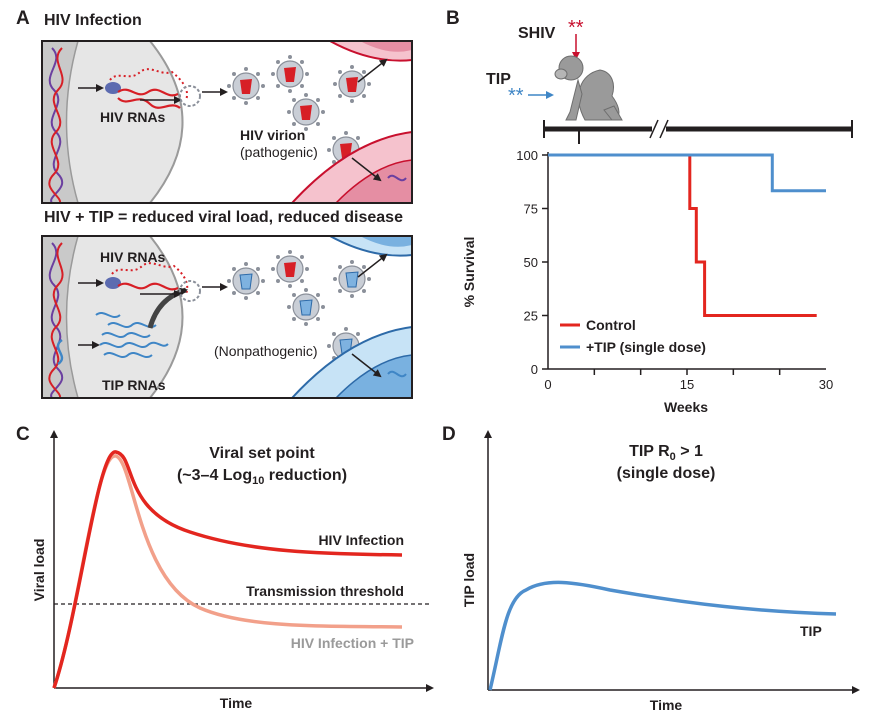  I want to click on y-axis-label: % Survival, so click(469, 272).